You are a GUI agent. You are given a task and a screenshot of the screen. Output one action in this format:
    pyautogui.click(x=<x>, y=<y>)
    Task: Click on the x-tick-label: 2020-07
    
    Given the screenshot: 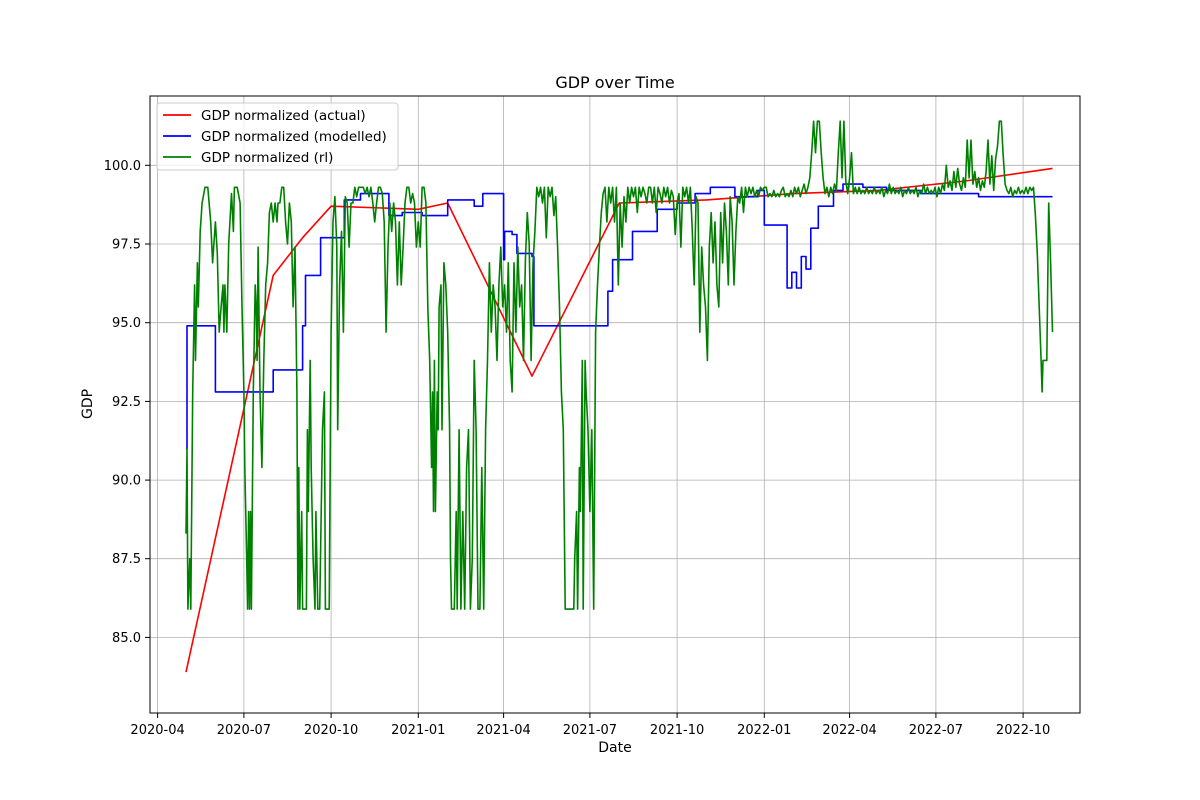 What is the action you would take?
    pyautogui.click(x=244, y=730)
    